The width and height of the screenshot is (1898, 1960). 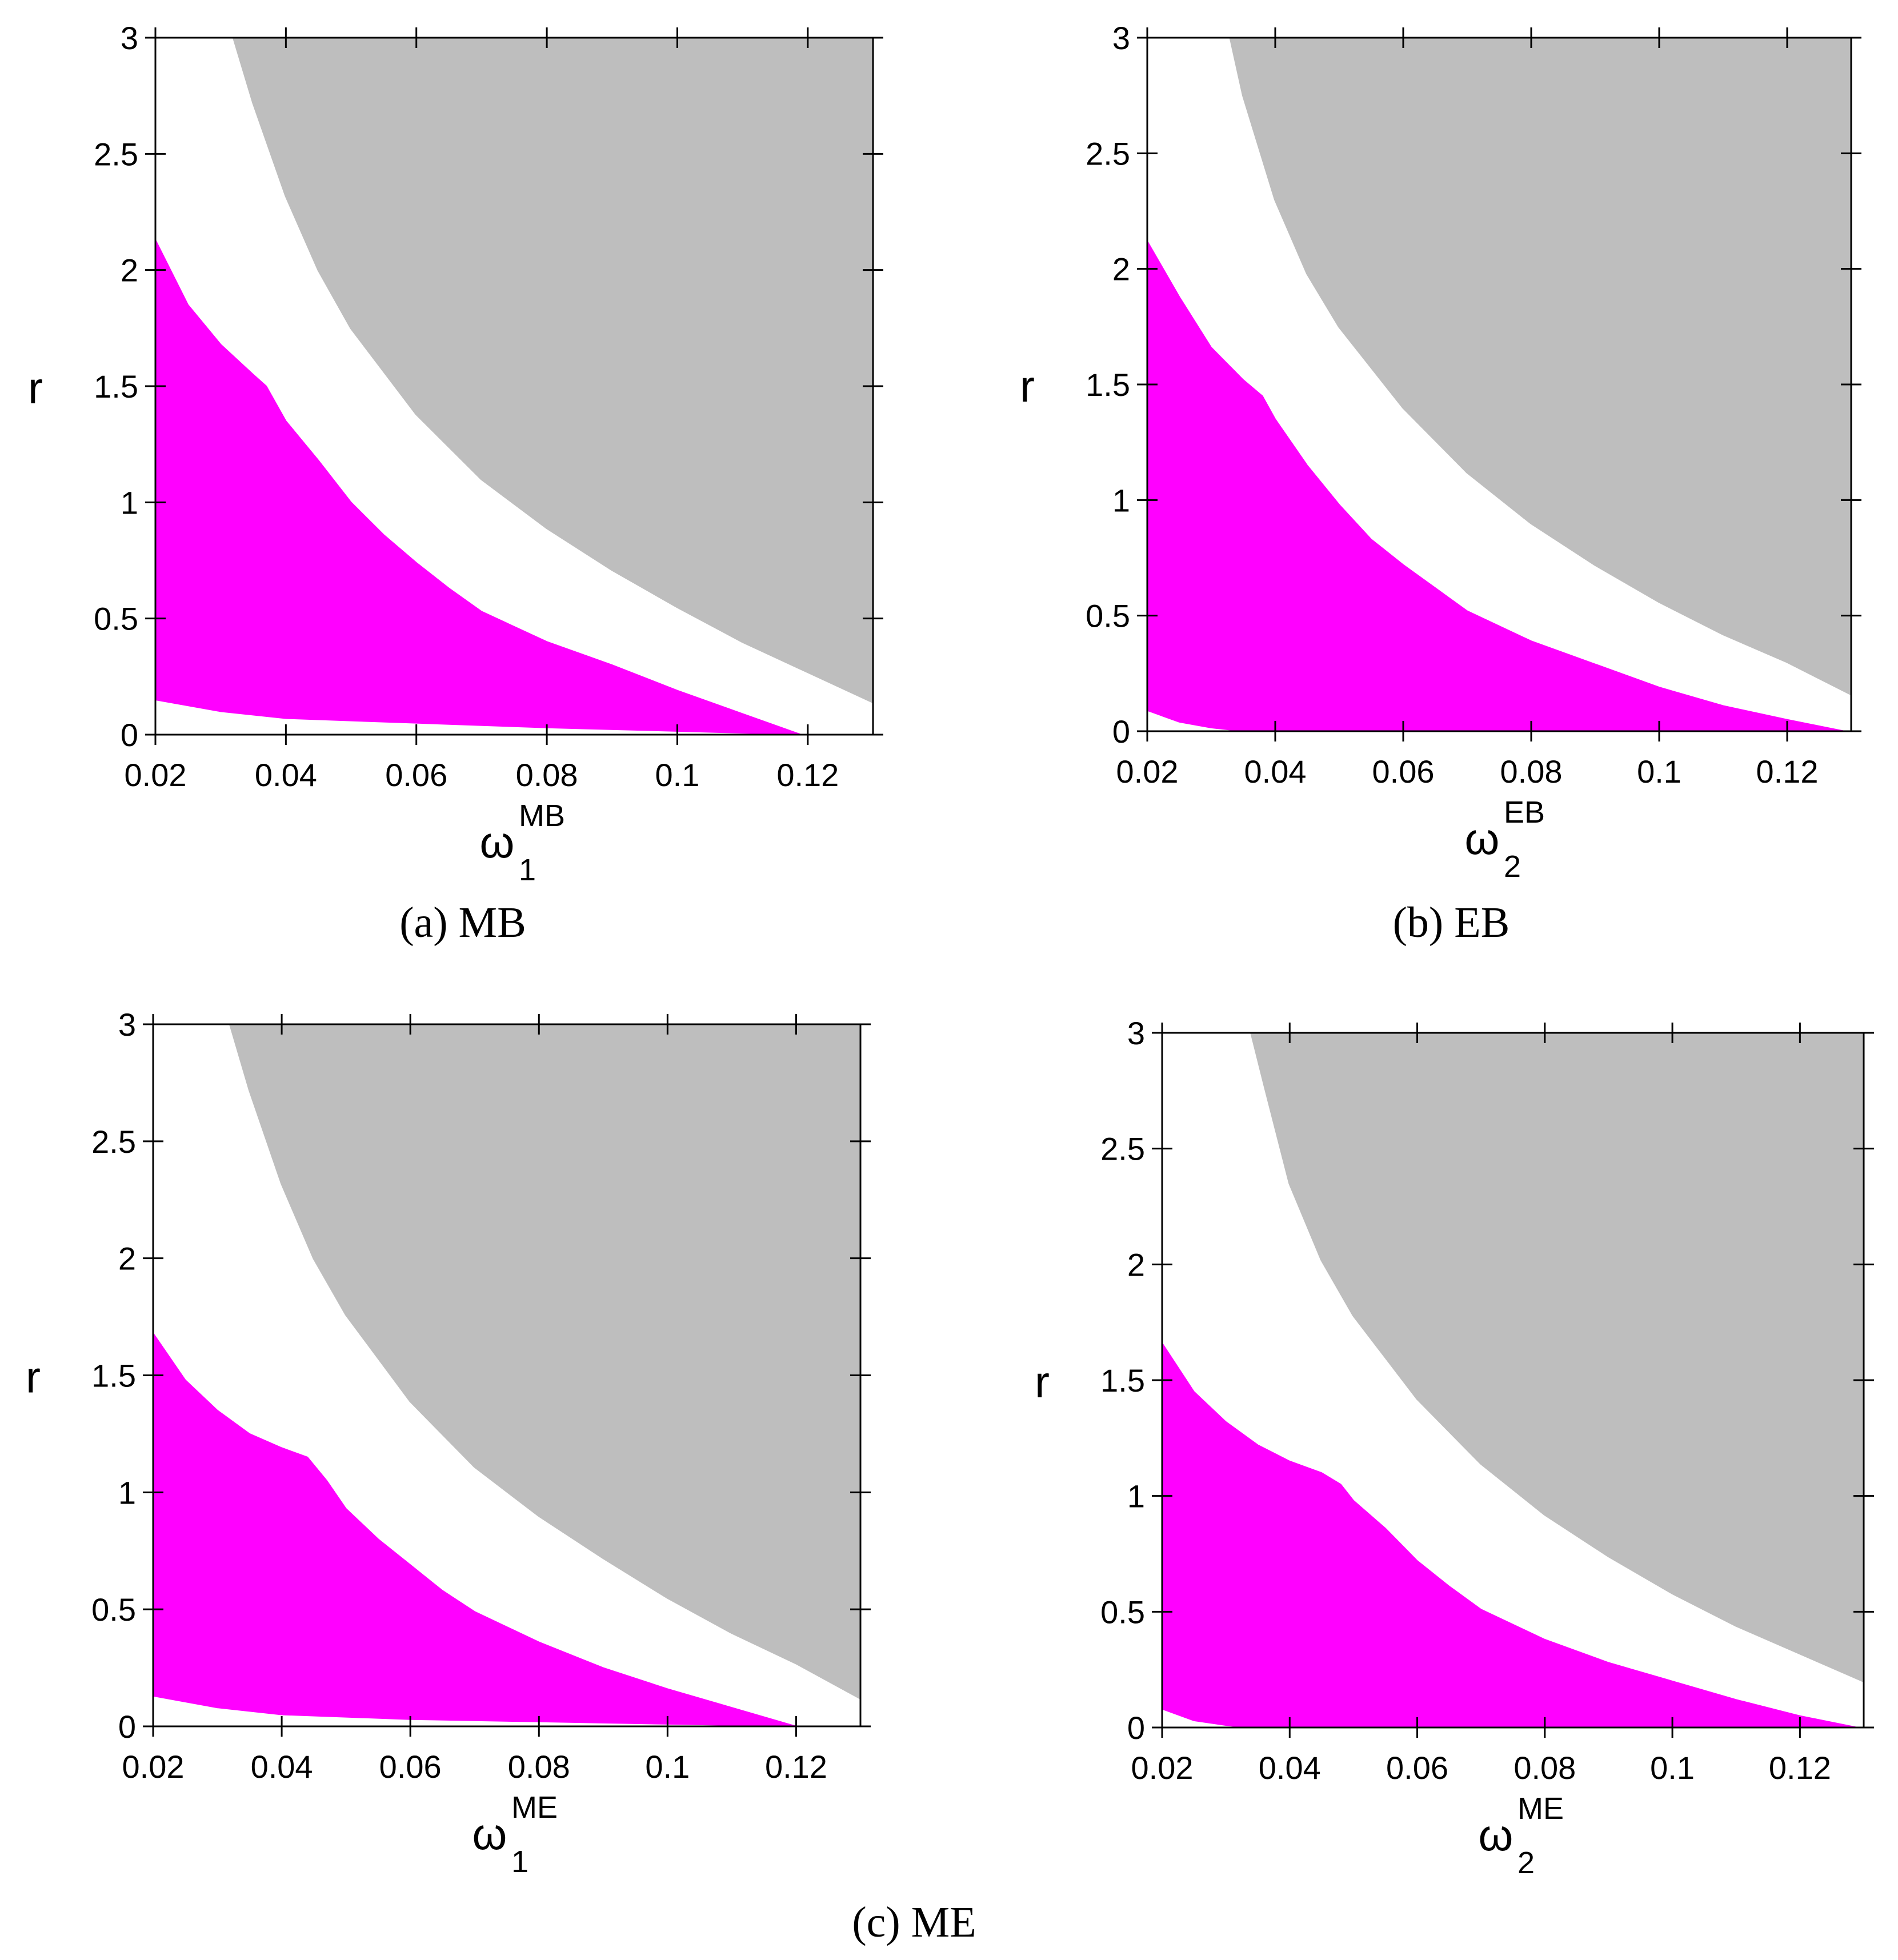 I want to click on x-axis-label-superscript: MB, so click(x=542, y=816).